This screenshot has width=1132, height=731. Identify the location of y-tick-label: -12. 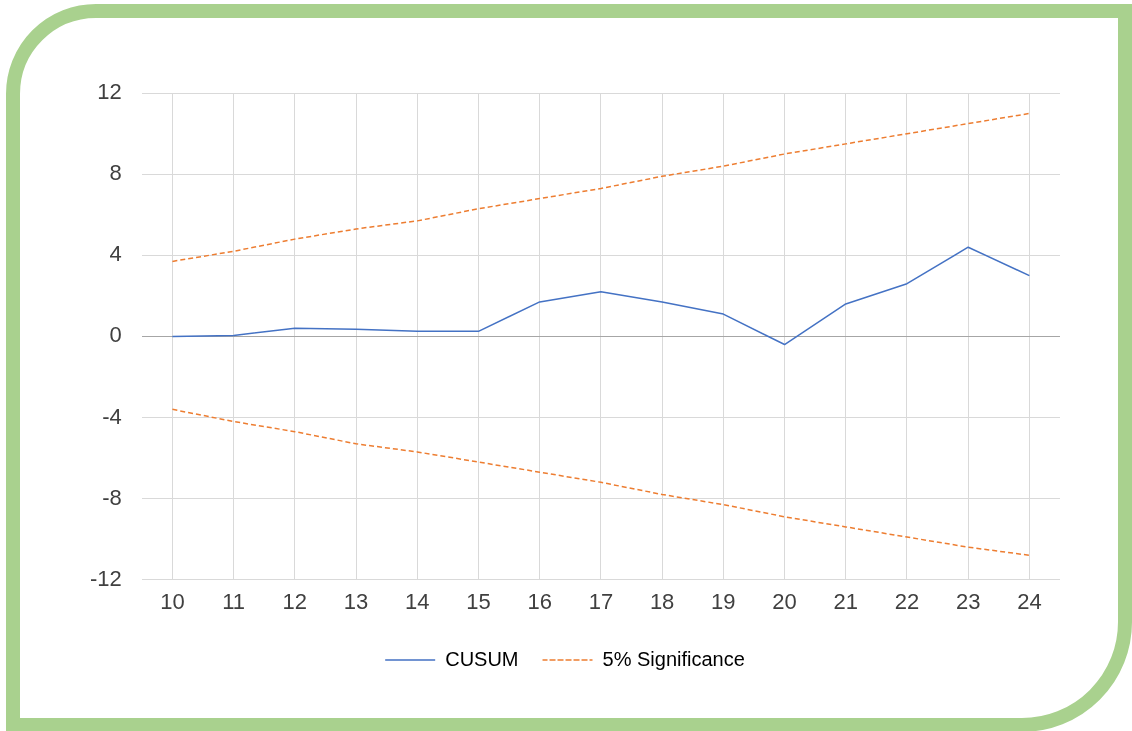
(106, 578).